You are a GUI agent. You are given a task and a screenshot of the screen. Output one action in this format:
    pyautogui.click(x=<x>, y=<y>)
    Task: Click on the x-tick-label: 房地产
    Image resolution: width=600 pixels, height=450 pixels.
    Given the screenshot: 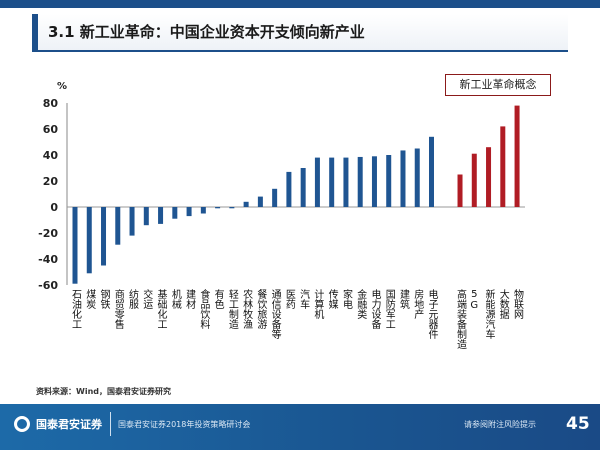 What is the action you would take?
    pyautogui.click(x=418, y=304)
    